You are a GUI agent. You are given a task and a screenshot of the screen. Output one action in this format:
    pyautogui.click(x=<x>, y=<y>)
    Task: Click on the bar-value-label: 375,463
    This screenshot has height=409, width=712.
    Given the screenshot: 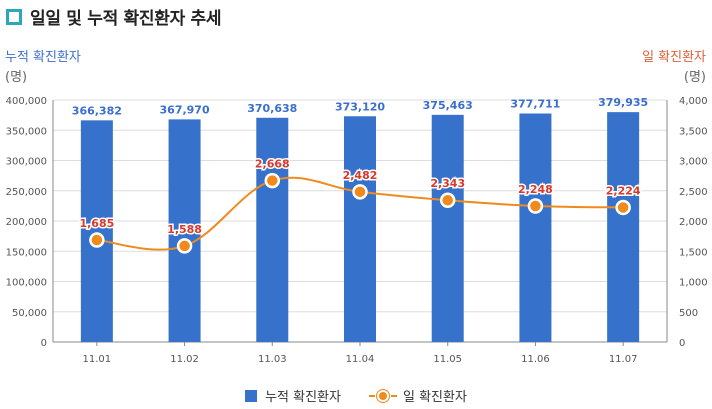 What is the action you would take?
    pyautogui.click(x=448, y=105)
    